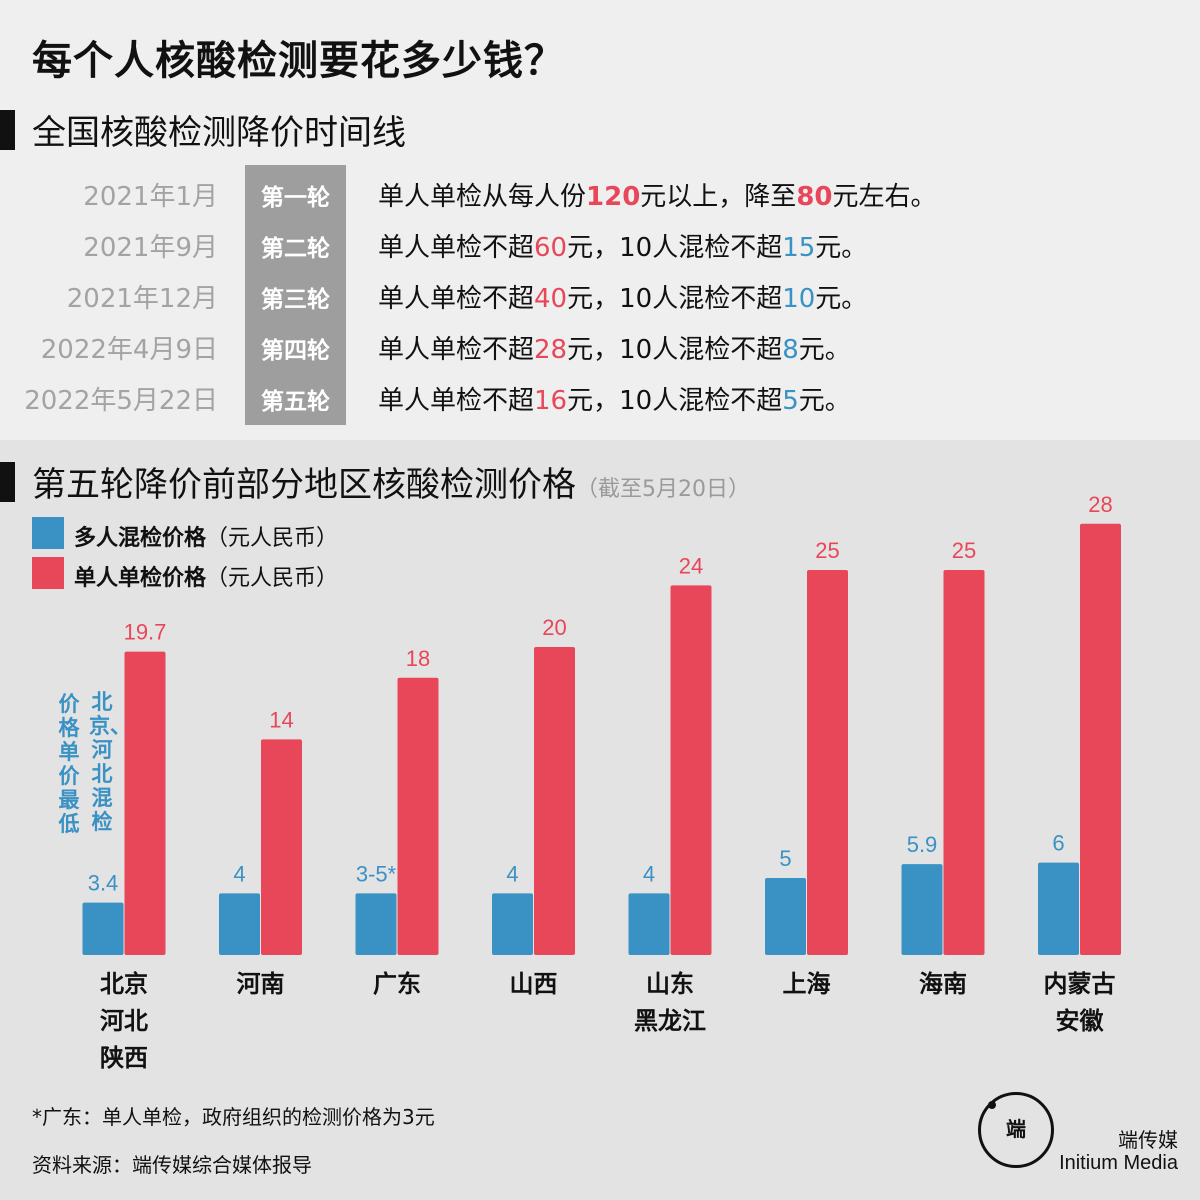  Describe the element at coordinates (295, 249) in the screenshot. I see `timeline-round: 第二轮` at that location.